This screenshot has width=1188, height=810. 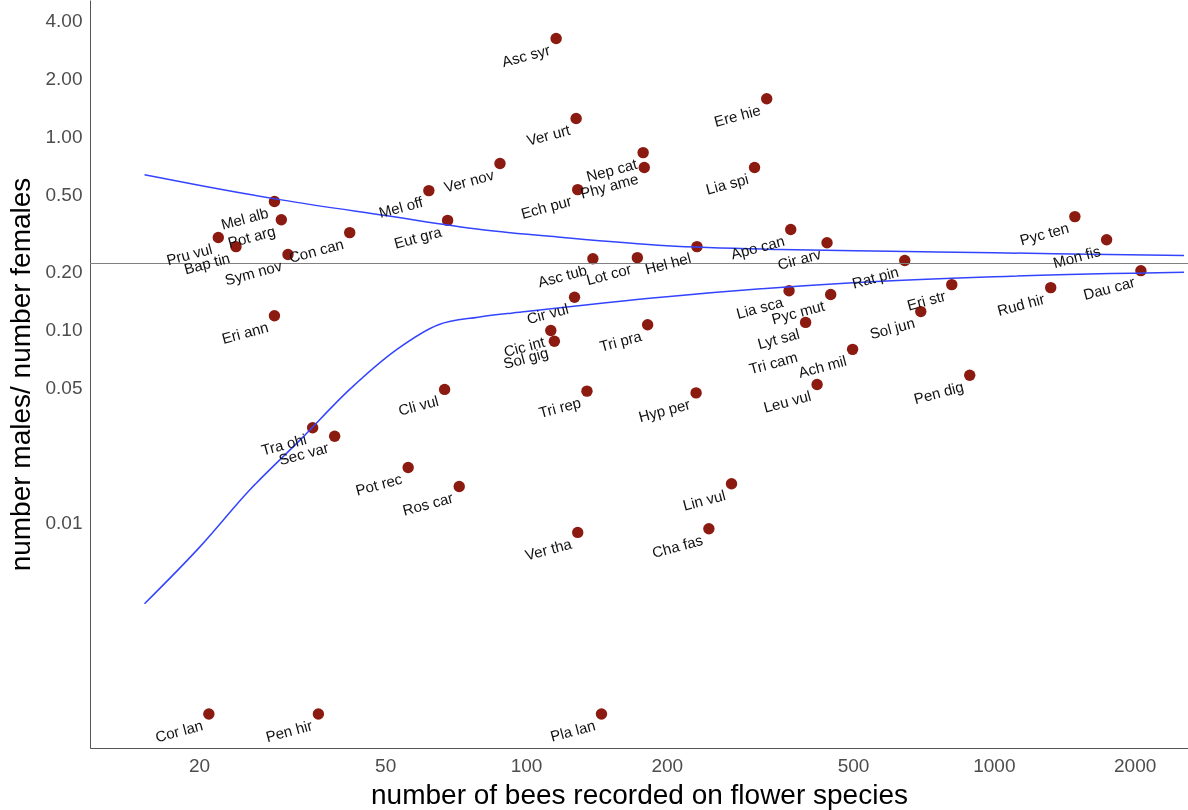 What do you see at coordinates (469, 180) in the screenshot?
I see `annotation: Ver nov` at bounding box center [469, 180].